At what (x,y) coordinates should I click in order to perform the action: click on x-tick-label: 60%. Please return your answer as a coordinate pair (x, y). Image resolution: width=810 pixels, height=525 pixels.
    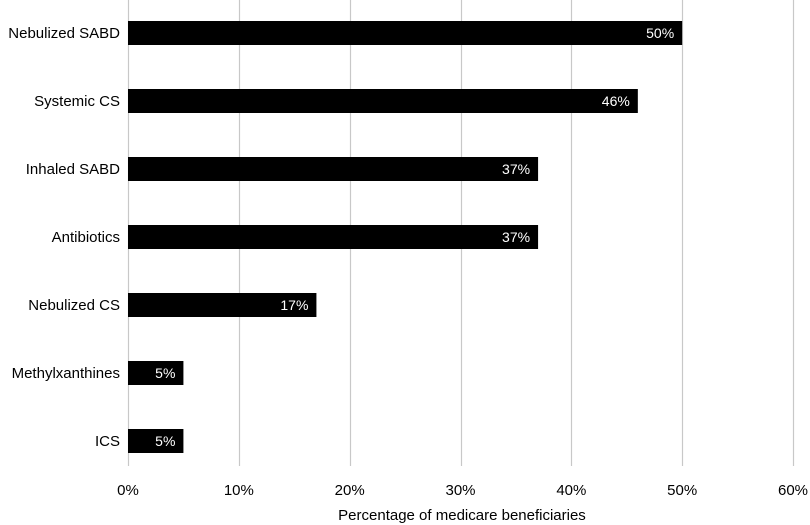
    Looking at the image, I should click on (793, 490).